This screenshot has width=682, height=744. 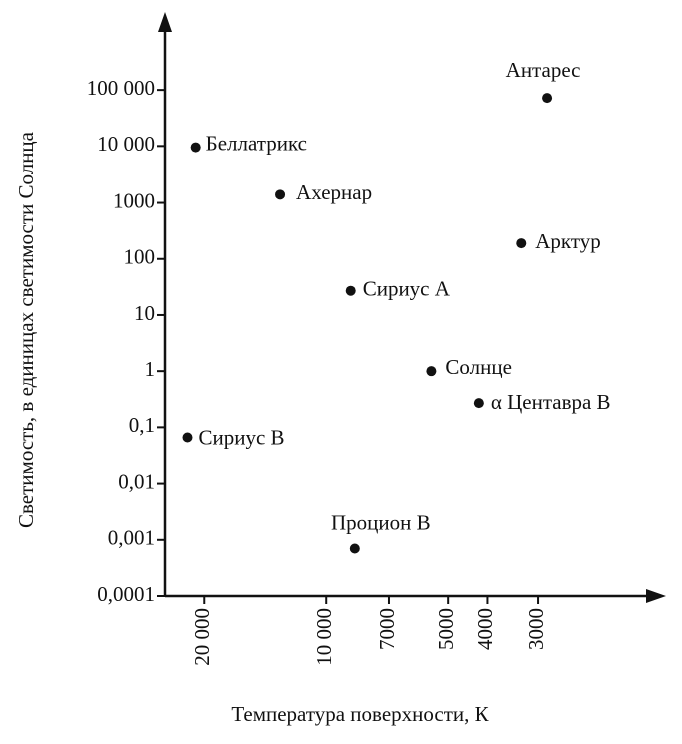 I want to click on y-tick-label: 1000, so click(x=134, y=200).